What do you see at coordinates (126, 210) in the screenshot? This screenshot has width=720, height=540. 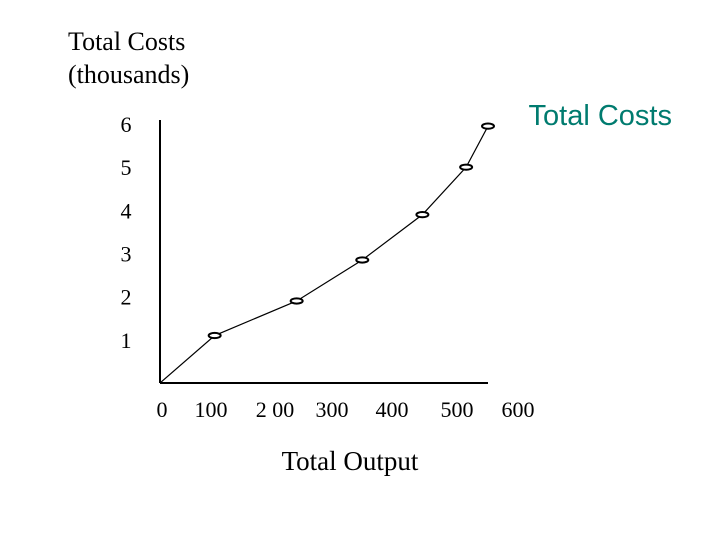 I see `y-tick-label-4: 4` at bounding box center [126, 210].